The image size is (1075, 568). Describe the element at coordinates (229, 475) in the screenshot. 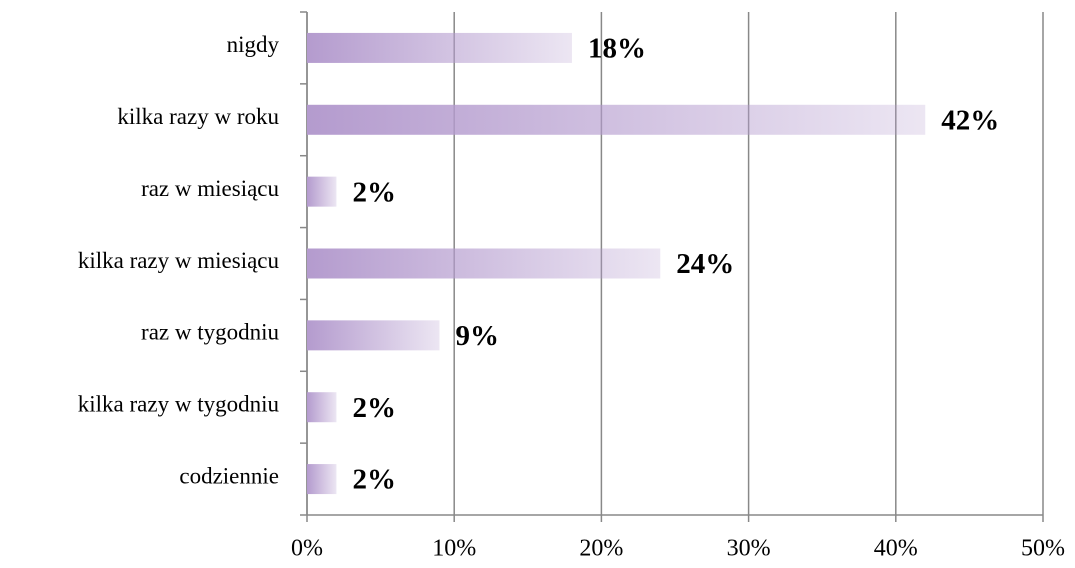

I see `y-tick-label: codziennie` at that location.